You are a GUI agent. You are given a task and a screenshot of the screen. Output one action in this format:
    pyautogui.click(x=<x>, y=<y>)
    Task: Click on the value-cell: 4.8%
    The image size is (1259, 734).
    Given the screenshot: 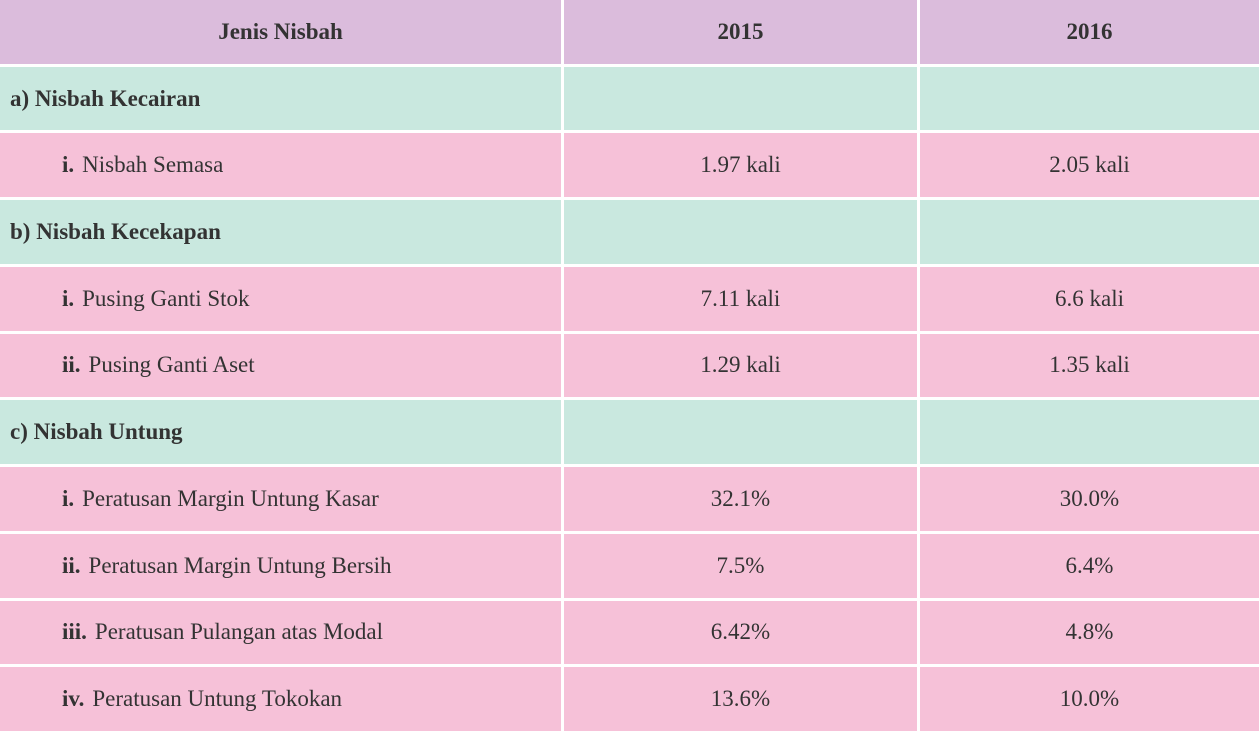 What is the action you would take?
    pyautogui.click(x=1089, y=632)
    